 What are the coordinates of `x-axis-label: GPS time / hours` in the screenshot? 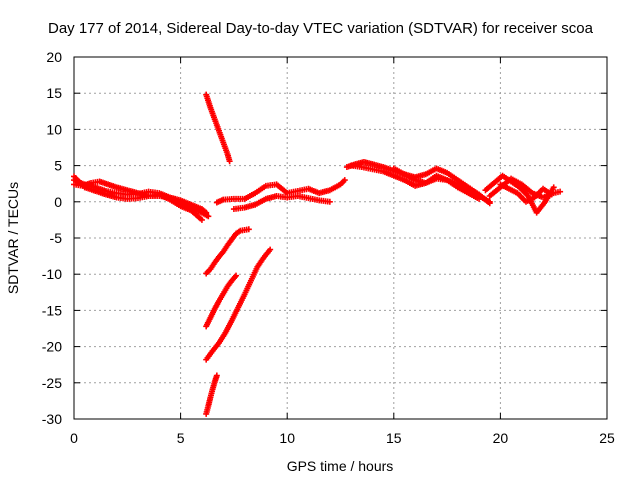 It's located at (340, 466).